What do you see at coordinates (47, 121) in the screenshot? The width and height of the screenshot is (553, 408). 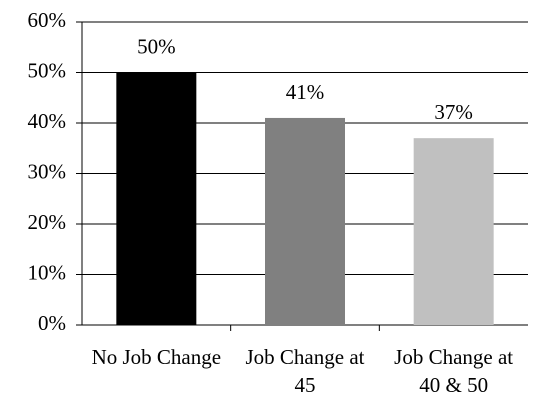 I see `y-tick-label: 40%` at bounding box center [47, 121].